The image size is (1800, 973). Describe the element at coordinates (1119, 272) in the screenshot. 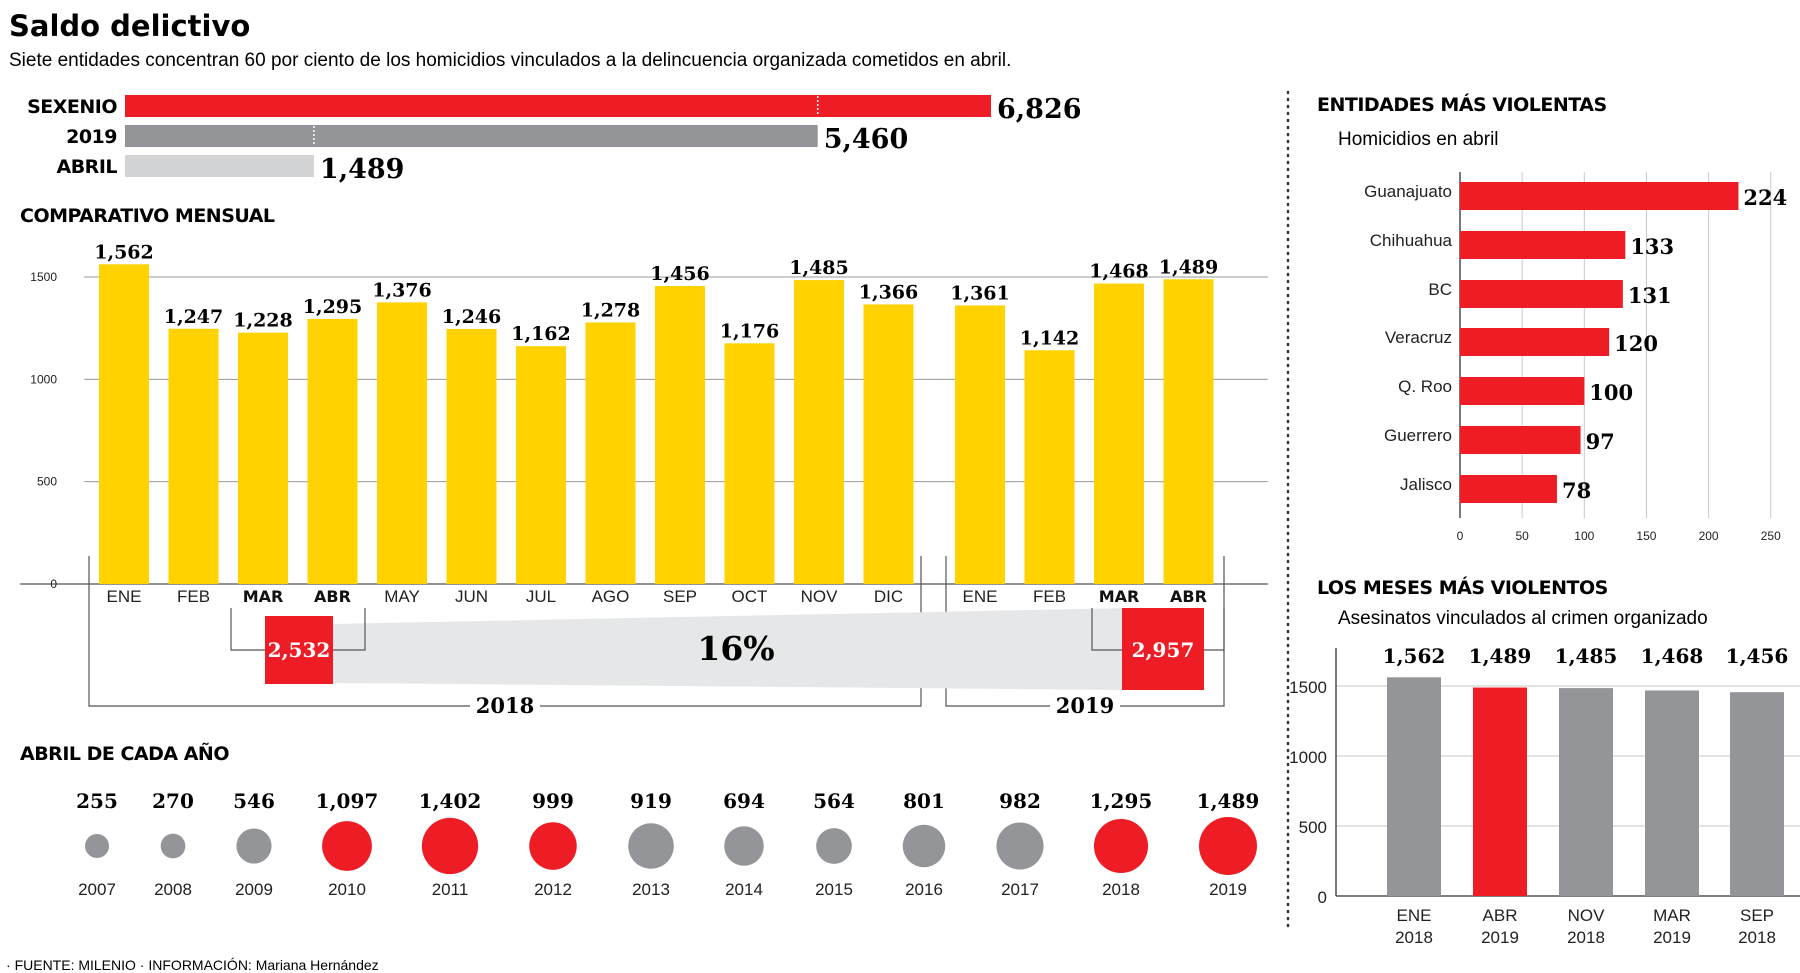

I see `monthly-bar-value: 1,468` at that location.